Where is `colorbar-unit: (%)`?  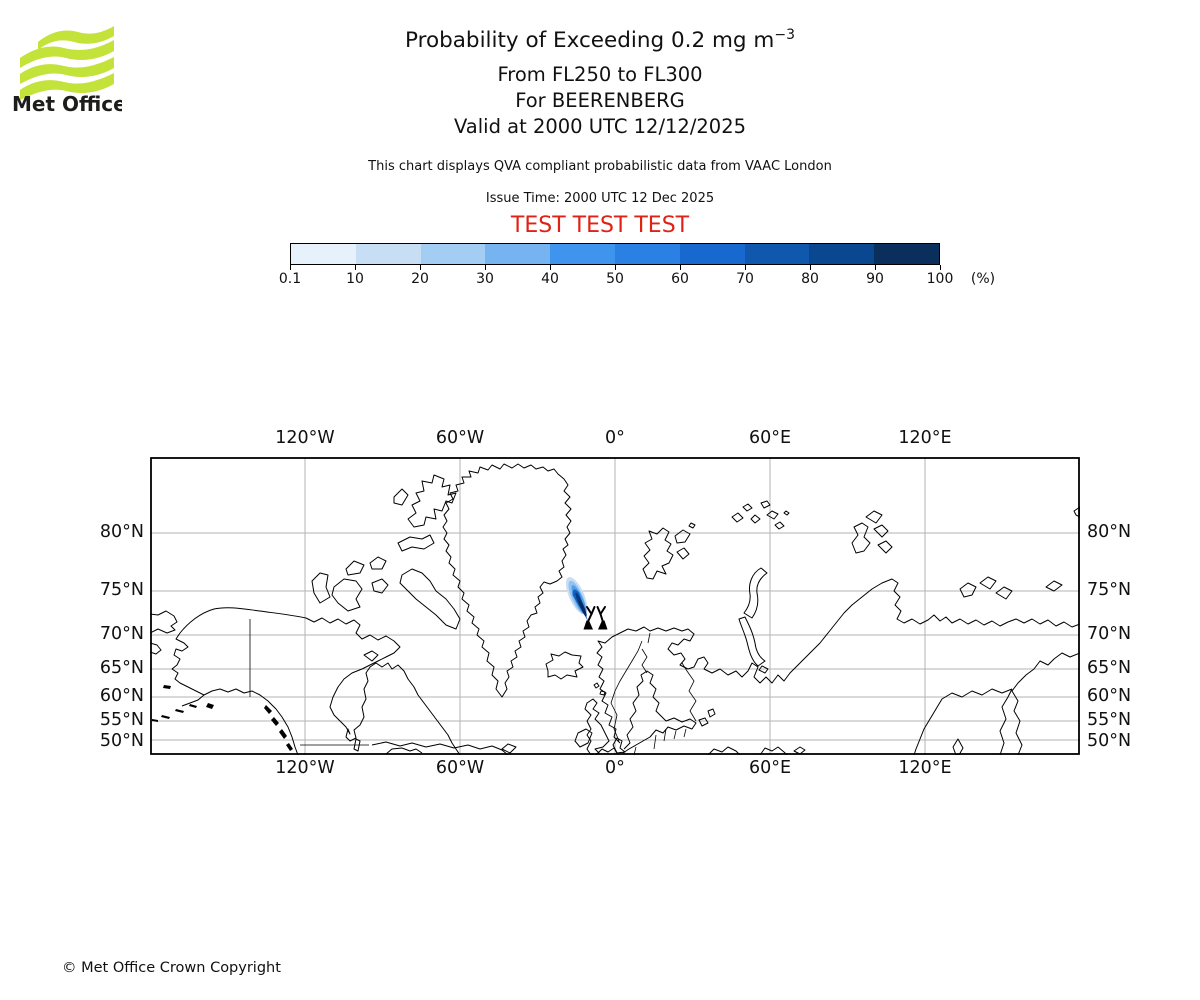 colorbar-unit: (%) is located at coordinates (983, 279).